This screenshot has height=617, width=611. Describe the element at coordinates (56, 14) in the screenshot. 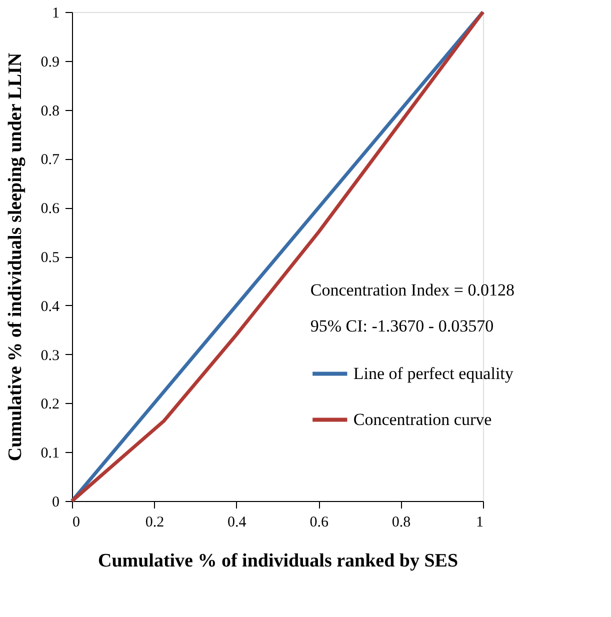

I see `y-tick-label: 1` at that location.